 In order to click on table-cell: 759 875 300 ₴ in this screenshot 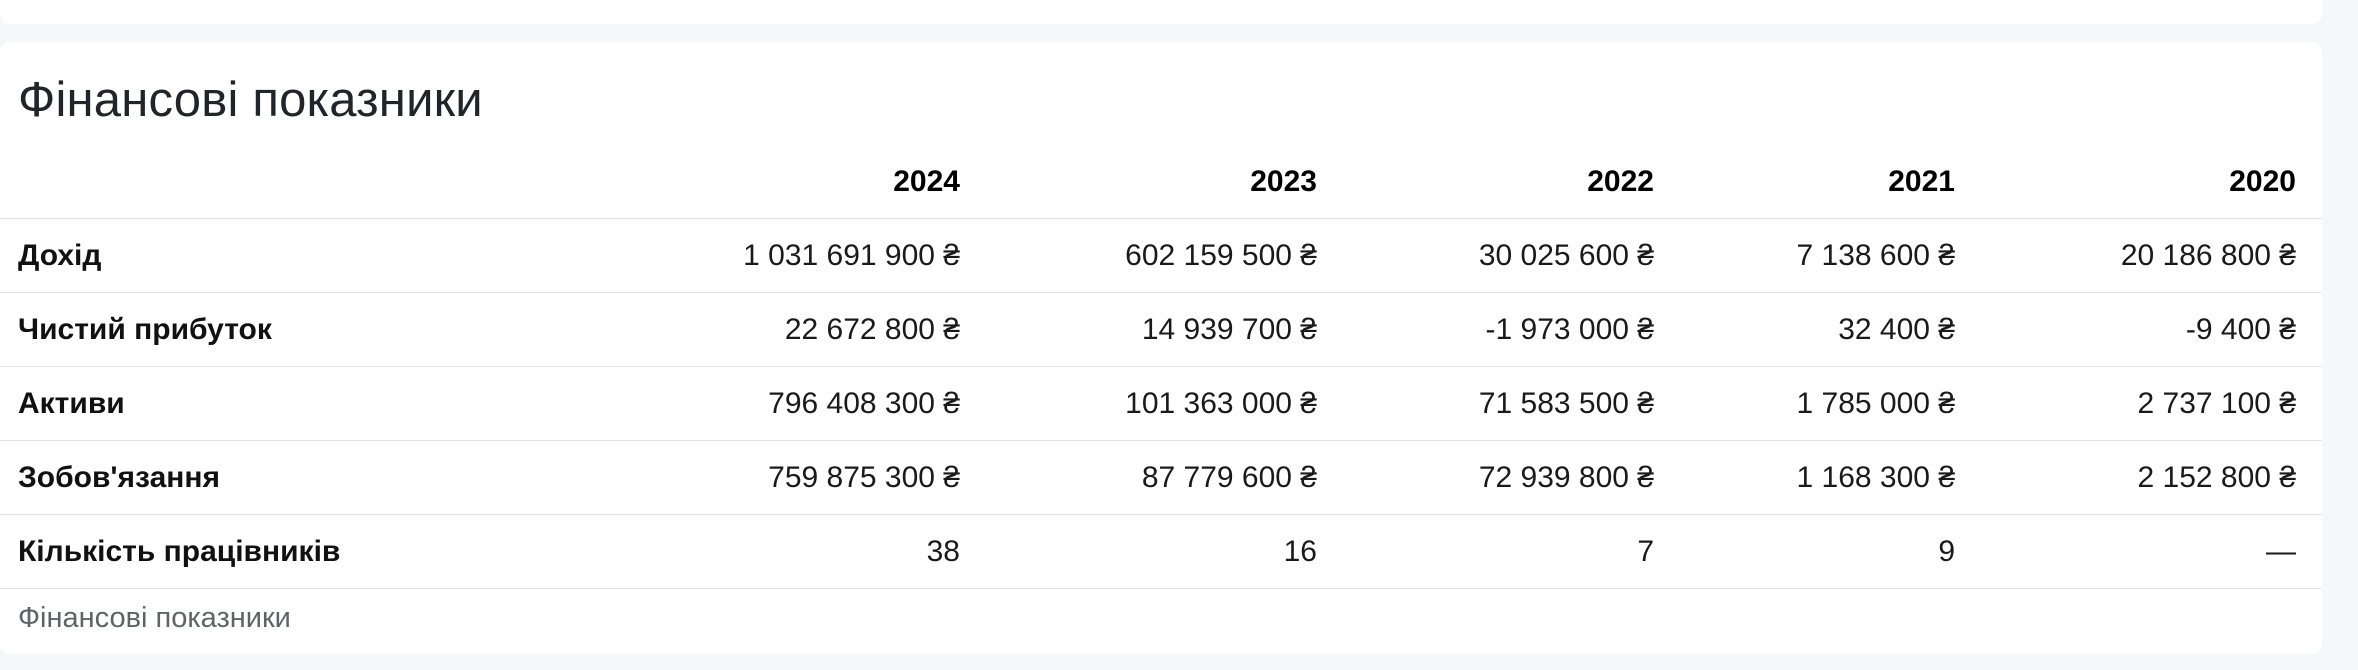, I will do `click(690, 477)`.